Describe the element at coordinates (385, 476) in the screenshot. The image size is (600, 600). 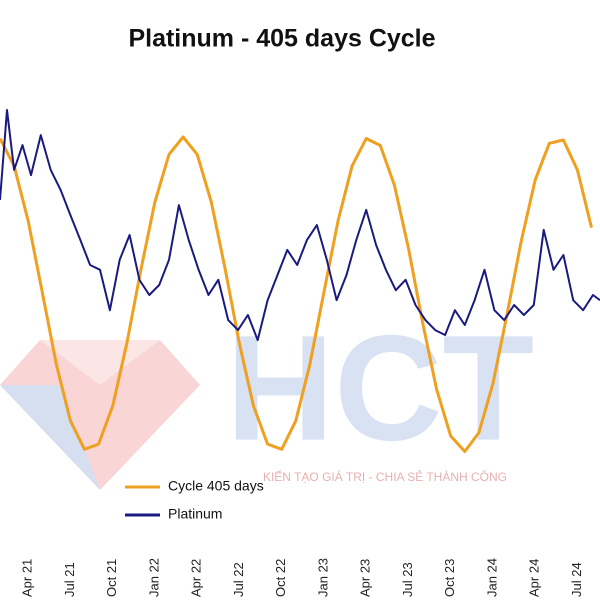
I see `watermark-slogan: KIẾN TẠO GIÁ TRỊ - CHIA SẺ THÀNH CÔNG` at that location.